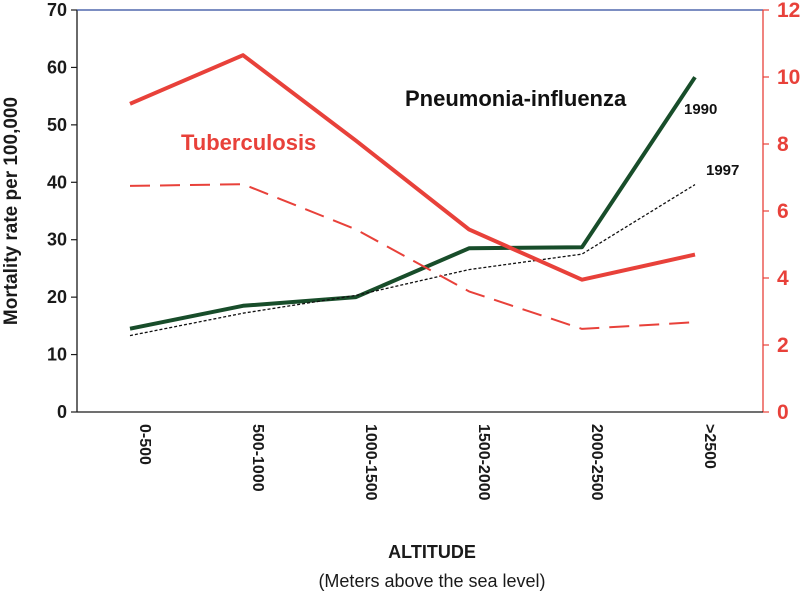 This screenshot has height=597, width=805. Describe the element at coordinates (783, 211) in the screenshot. I see `right-tick-label: 6` at that location.